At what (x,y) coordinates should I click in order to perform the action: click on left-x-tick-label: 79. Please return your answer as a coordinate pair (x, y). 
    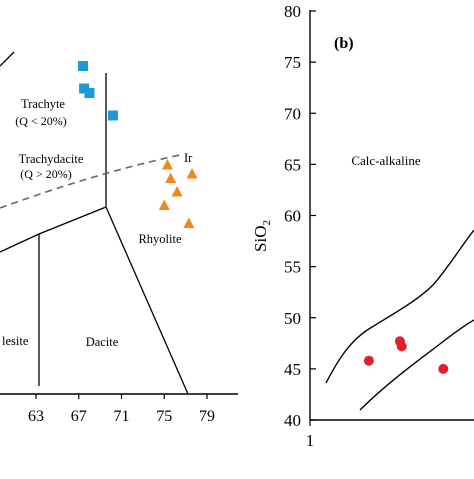
    Looking at the image, I should click on (207, 416).